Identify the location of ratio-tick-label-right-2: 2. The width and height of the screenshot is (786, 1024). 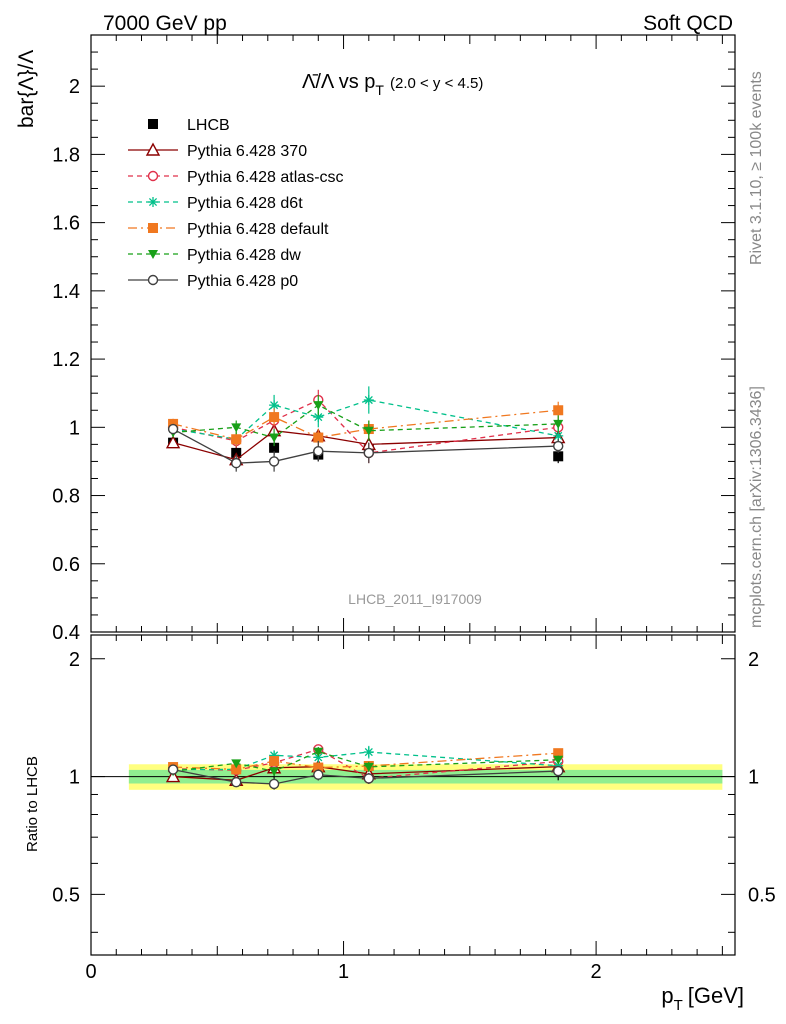
(753, 660).